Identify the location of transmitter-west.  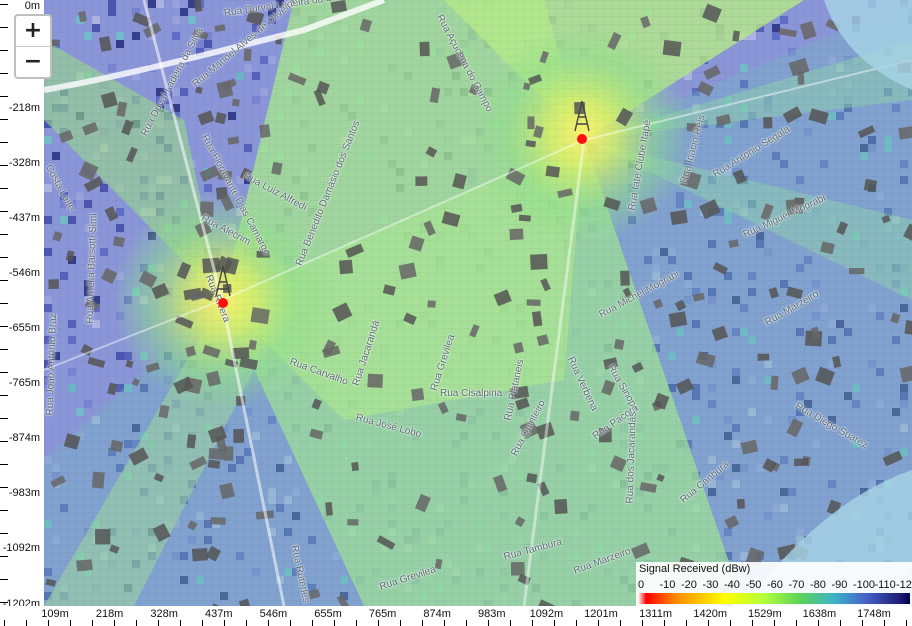
(223, 286).